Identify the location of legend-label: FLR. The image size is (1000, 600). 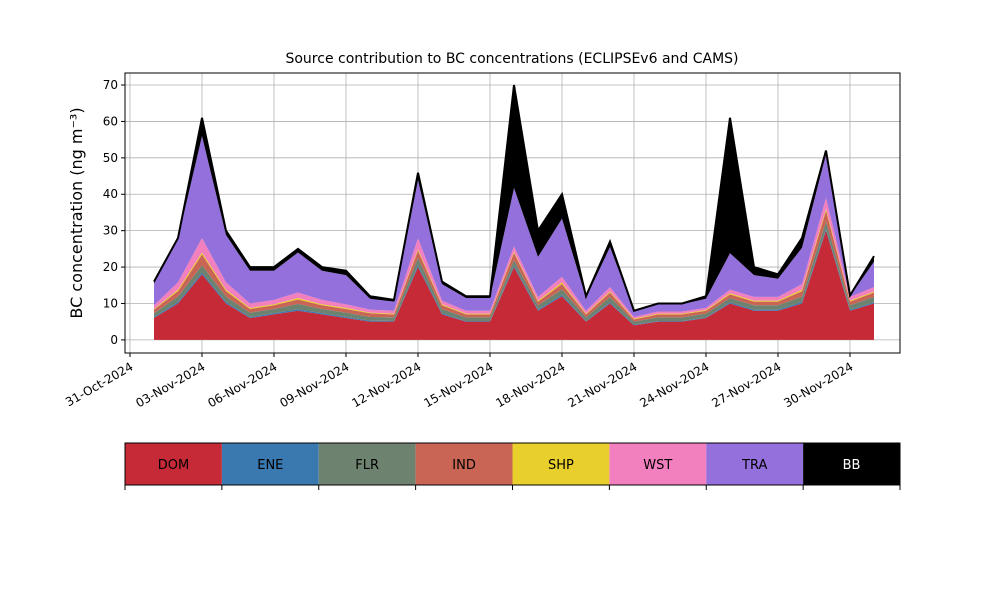
(367, 465).